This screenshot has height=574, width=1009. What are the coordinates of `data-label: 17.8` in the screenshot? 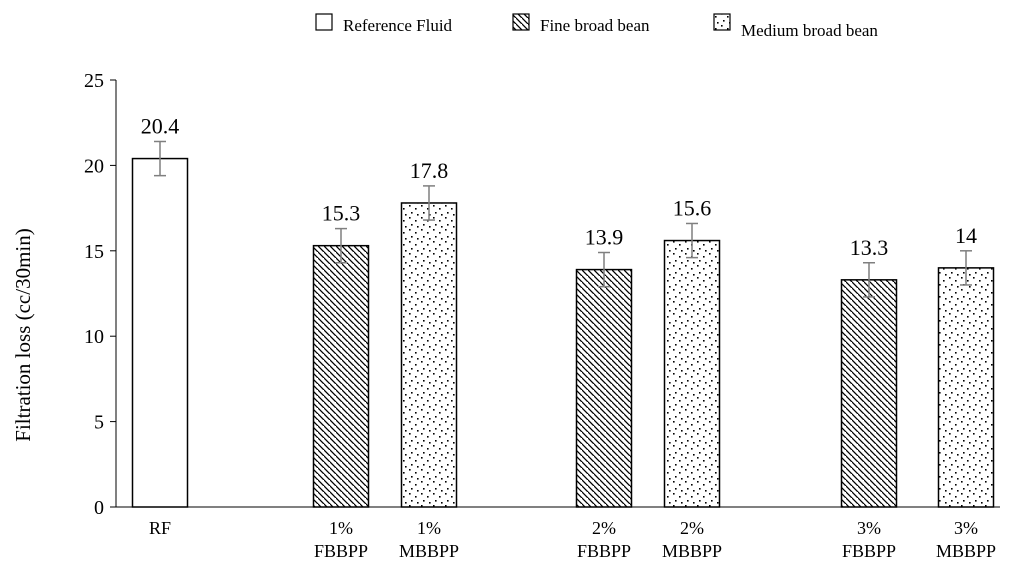 It's located at (429, 170).